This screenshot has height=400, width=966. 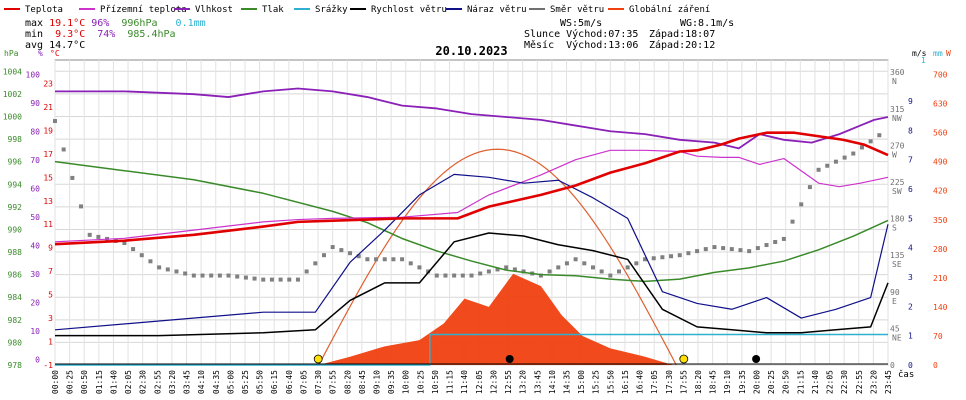 I want to click on tick-winddir-name: SW, so click(x=897, y=191).